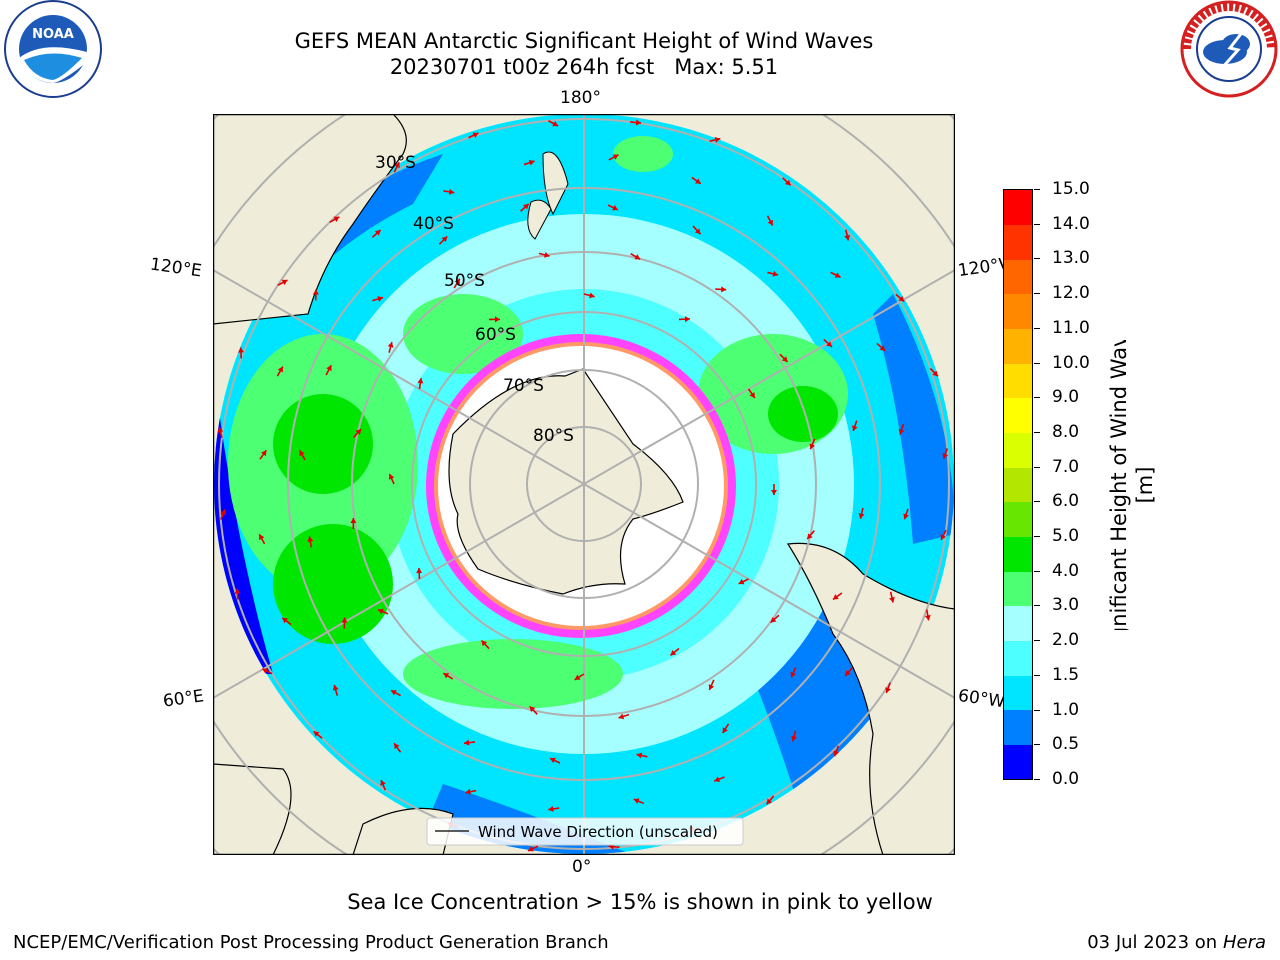 This screenshot has width=1280, height=960. I want to click on lat-label-70: 70°S, so click(523, 386).